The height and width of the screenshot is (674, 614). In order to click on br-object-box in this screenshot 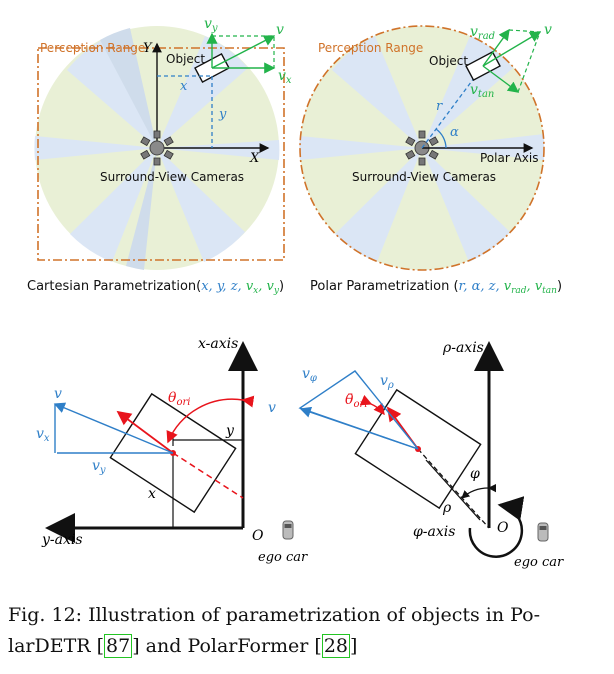, I will do `click(418, 449)`.